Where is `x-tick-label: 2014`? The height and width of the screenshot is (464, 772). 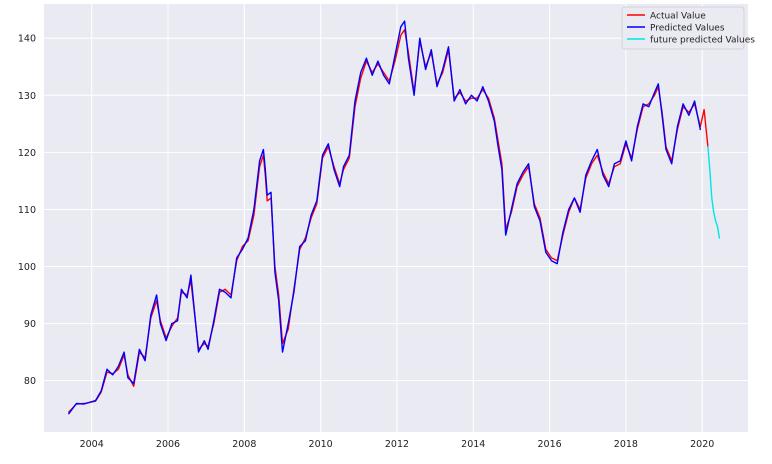 x-tick-label: 2014 is located at coordinates (473, 444).